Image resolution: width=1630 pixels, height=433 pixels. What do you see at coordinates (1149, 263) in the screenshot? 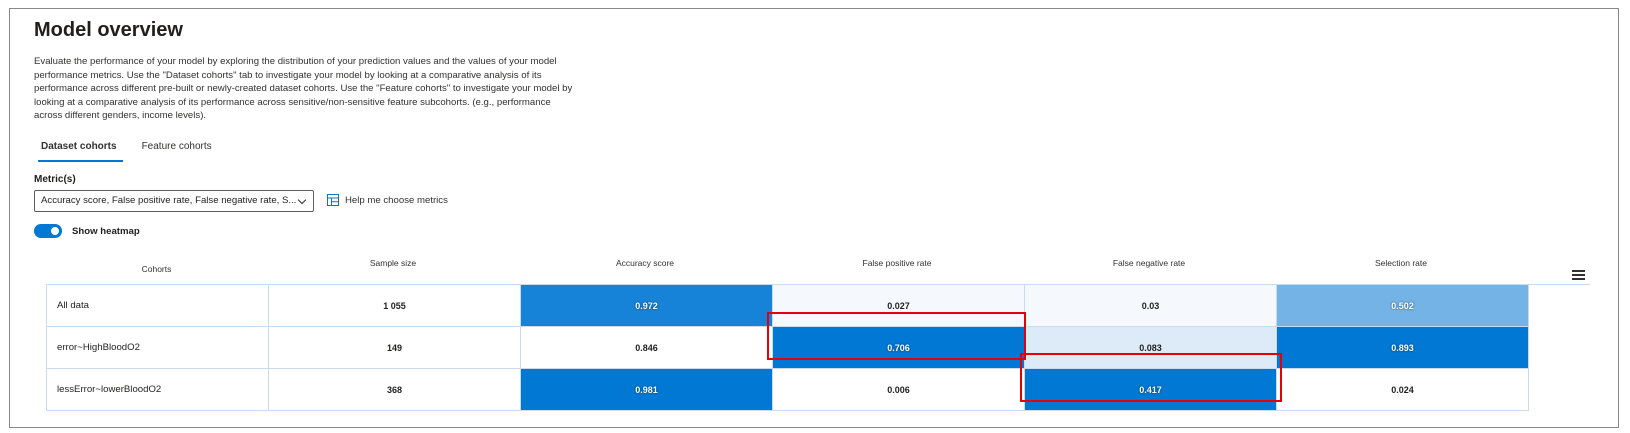
I see `header-false-negative-rate: False negative rate` at bounding box center [1149, 263].